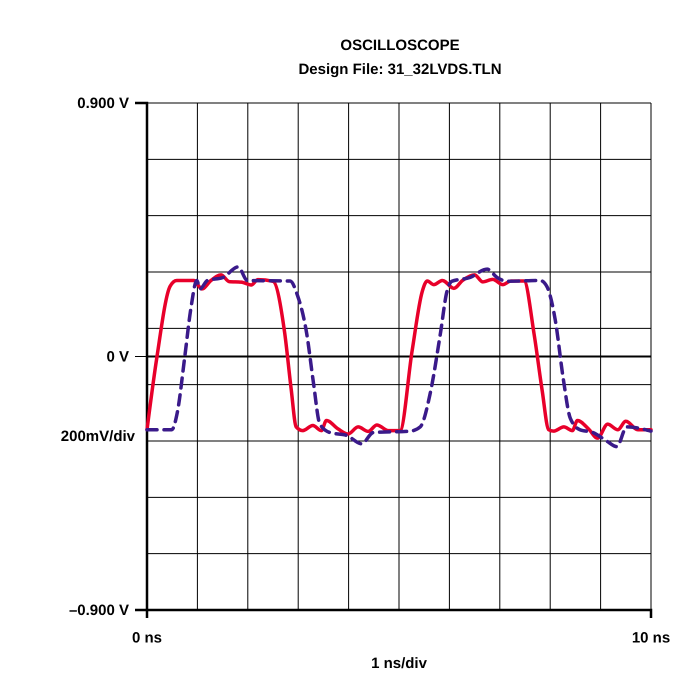 This screenshot has width=681, height=676. I want to click on y-tick-label: 0.900 V, so click(103, 103).